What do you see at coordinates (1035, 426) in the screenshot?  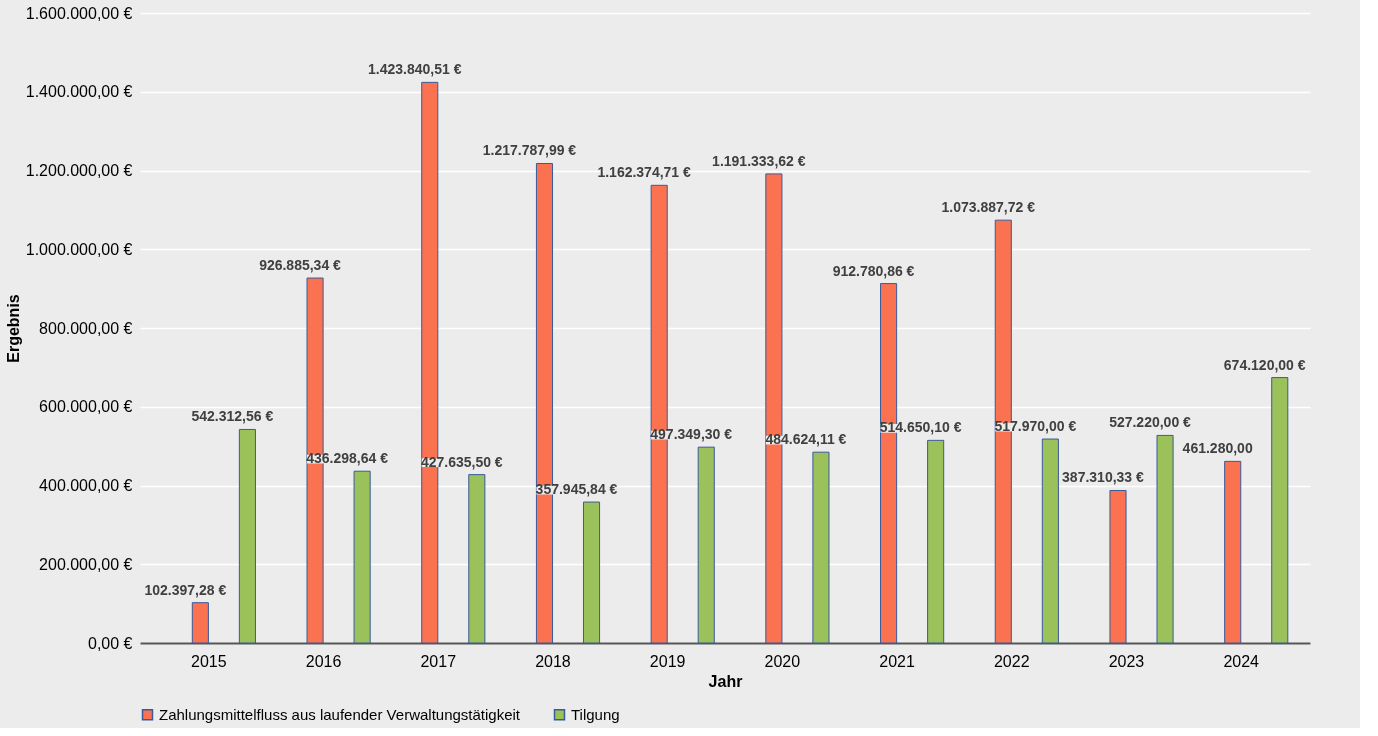 I see `data-label: 517.970,00 €` at bounding box center [1035, 426].